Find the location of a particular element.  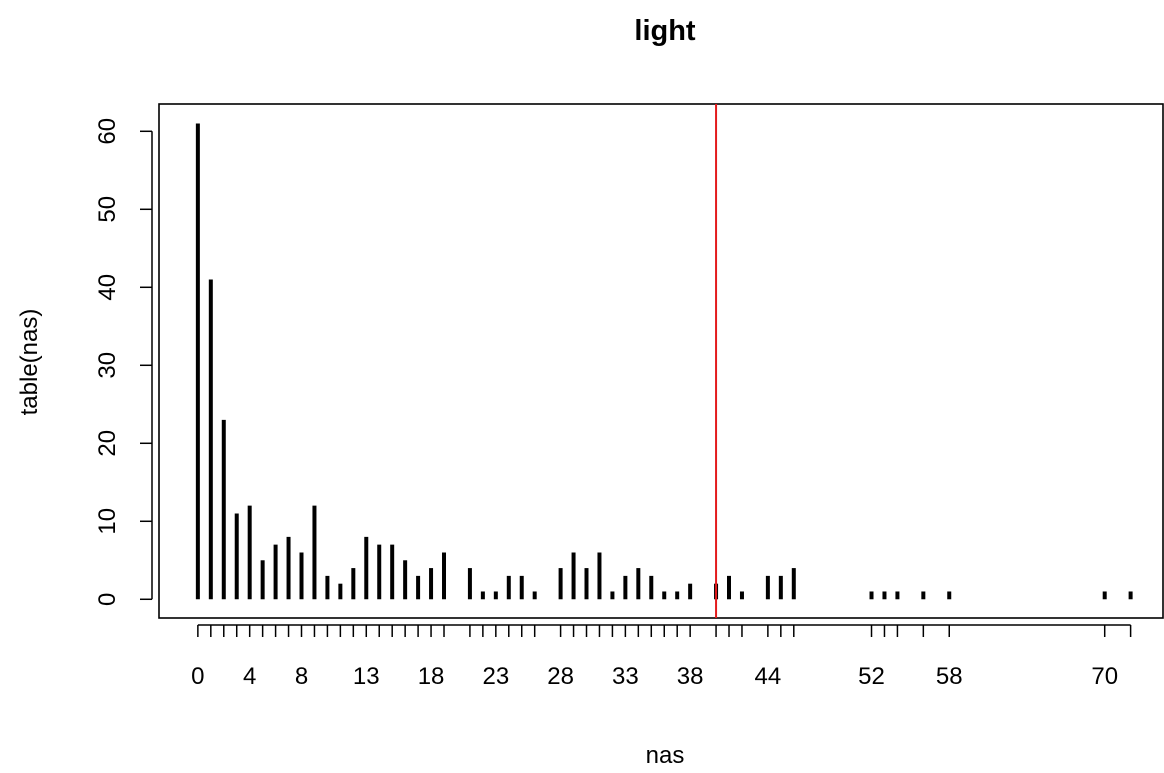

chart-title: light is located at coordinates (665, 31).